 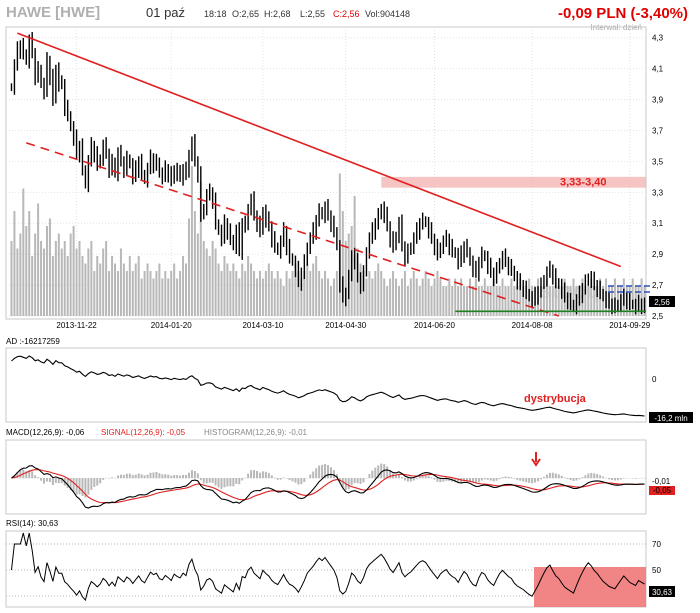 What do you see at coordinates (345, 325) in the screenshot?
I see `date-tick-label: 2014-04-30` at bounding box center [345, 325].